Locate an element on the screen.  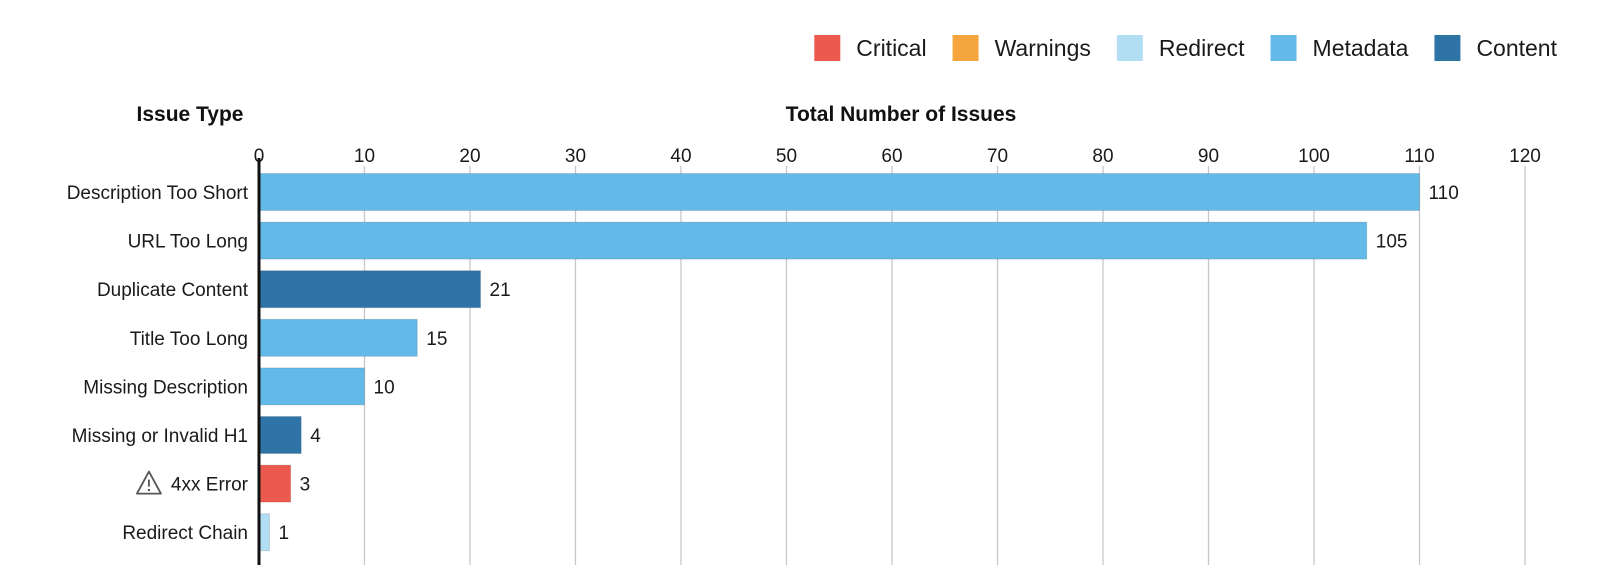
value-label: 15 is located at coordinates (436, 339).